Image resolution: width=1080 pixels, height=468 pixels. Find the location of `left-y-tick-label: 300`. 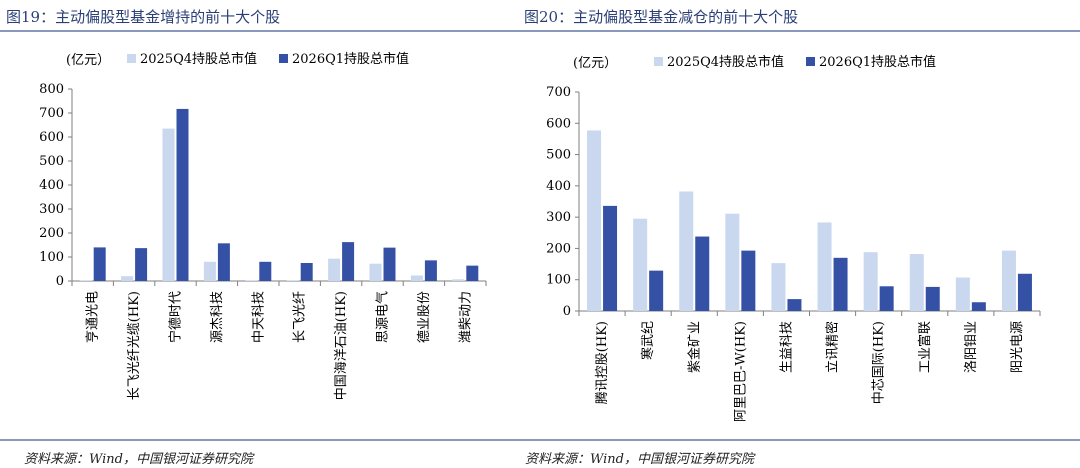

left-y-tick-label: 300 is located at coordinates (51, 209).